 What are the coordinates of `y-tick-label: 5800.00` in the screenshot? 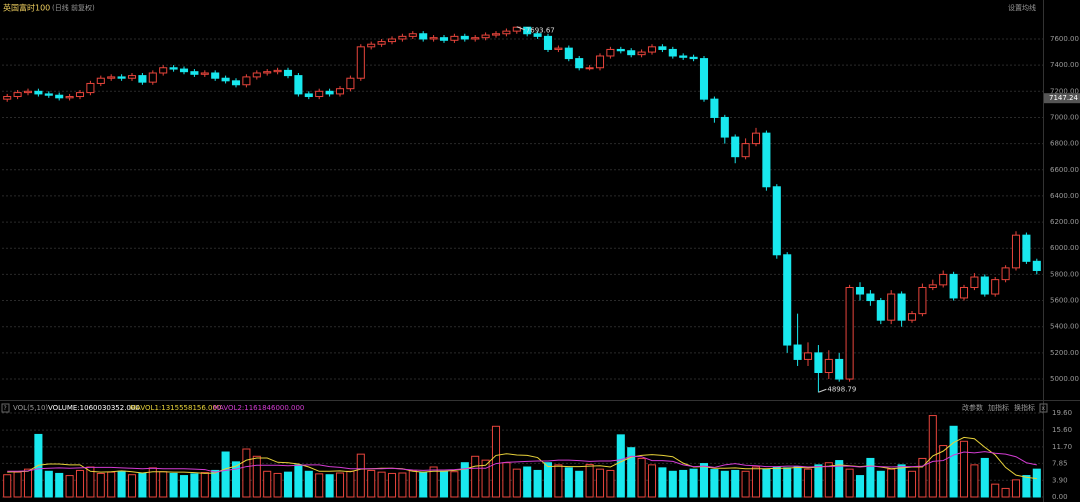 It's located at (1064, 274).